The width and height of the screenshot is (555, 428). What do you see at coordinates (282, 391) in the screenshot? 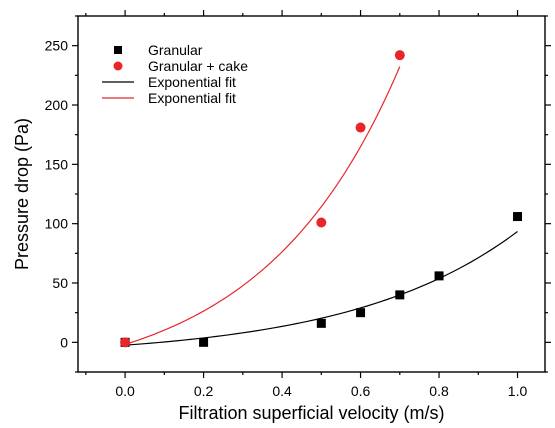
I see `x-tick-label-2: 0.4` at bounding box center [282, 391].